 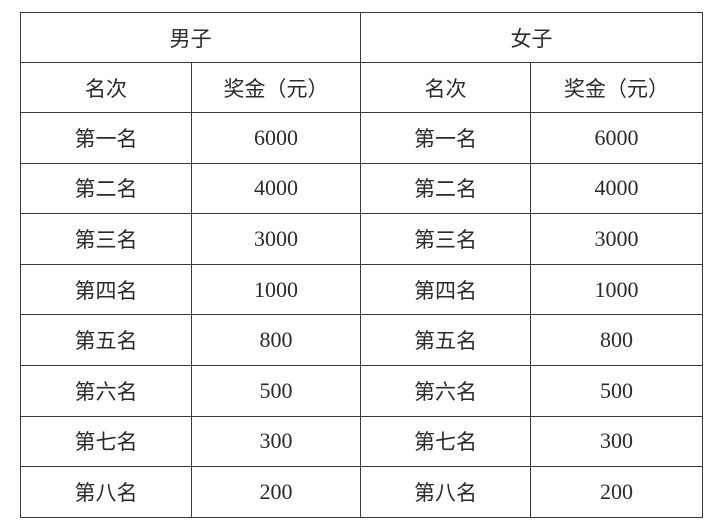 I want to click on women-prize-cell: 800, so click(x=616, y=340).